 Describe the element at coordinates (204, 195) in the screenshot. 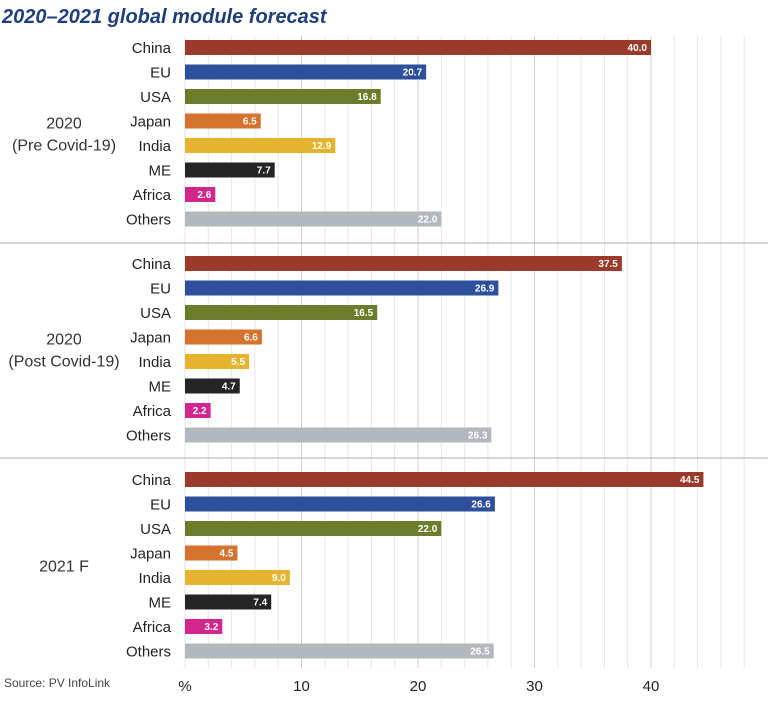

I see `value-label: 2.6` at that location.